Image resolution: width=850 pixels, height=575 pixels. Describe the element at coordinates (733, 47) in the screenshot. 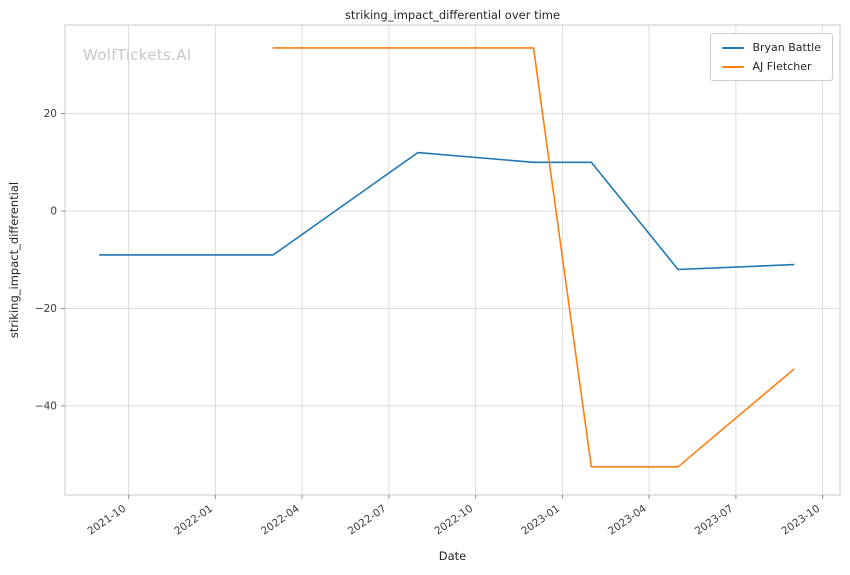

I see `legend-line-swatch-bryan-battle` at that location.